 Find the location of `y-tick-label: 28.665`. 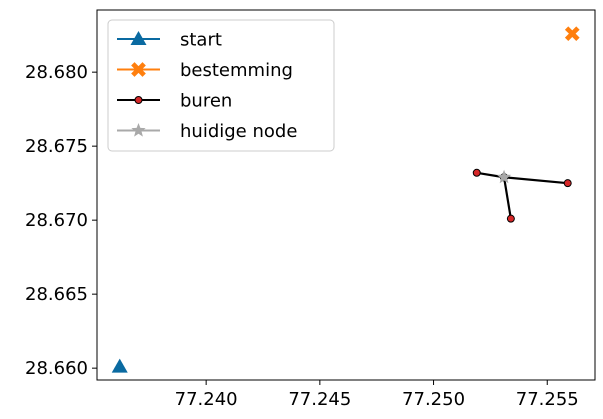

y-tick-label: 28.665 is located at coordinates (56, 294).